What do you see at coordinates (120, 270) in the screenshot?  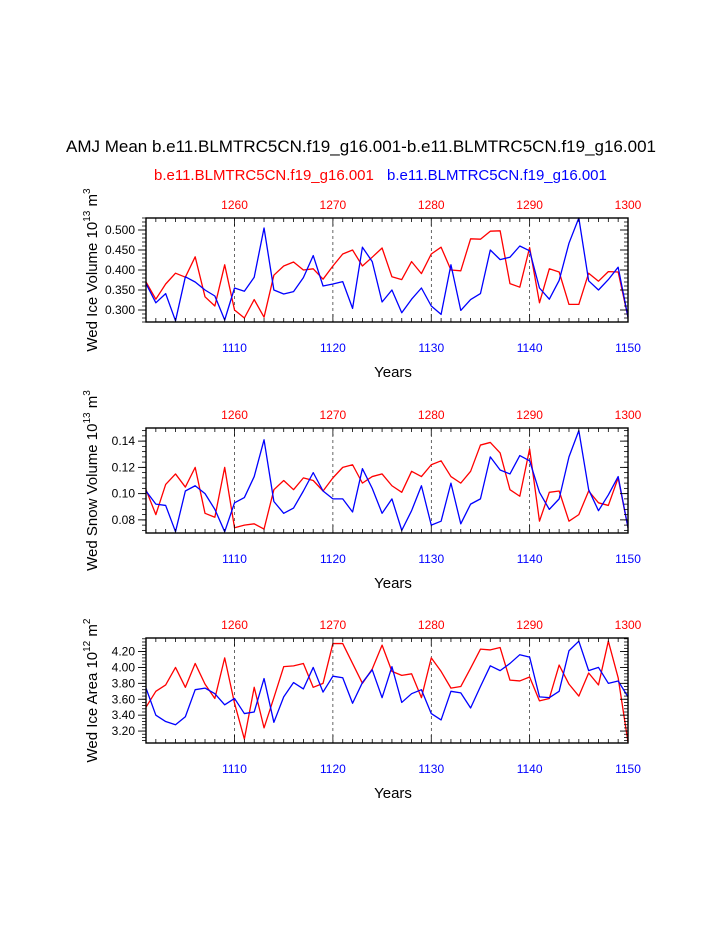 I see `y-tick-label: 0.400` at bounding box center [120, 270].